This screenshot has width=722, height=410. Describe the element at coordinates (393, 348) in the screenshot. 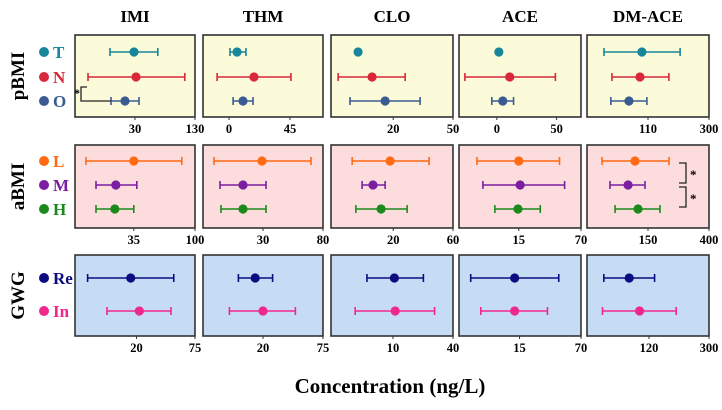

I see `tick-label: 10` at that location.